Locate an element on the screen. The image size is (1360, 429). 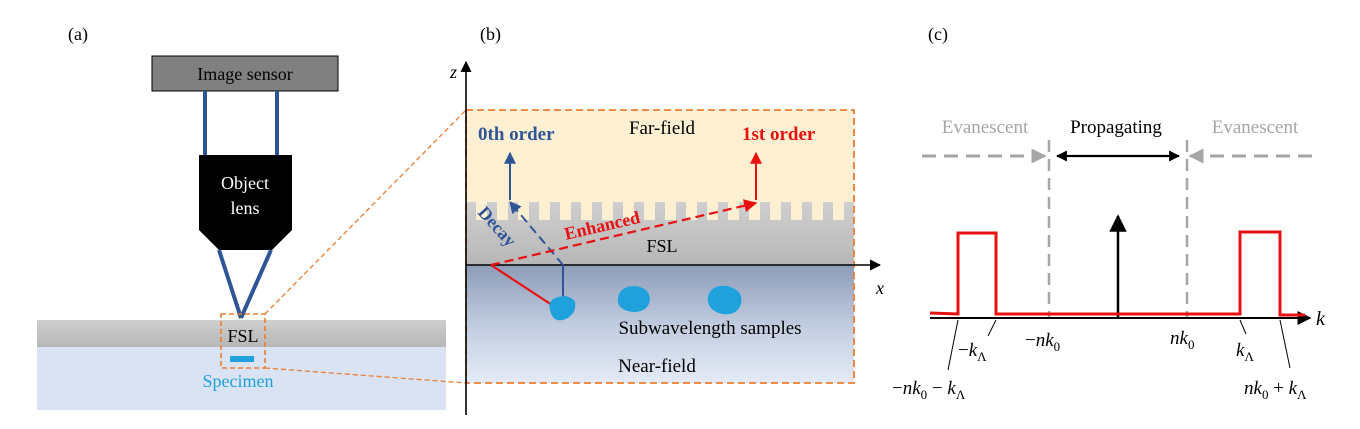
specimen-bar is located at coordinates (242, 359).